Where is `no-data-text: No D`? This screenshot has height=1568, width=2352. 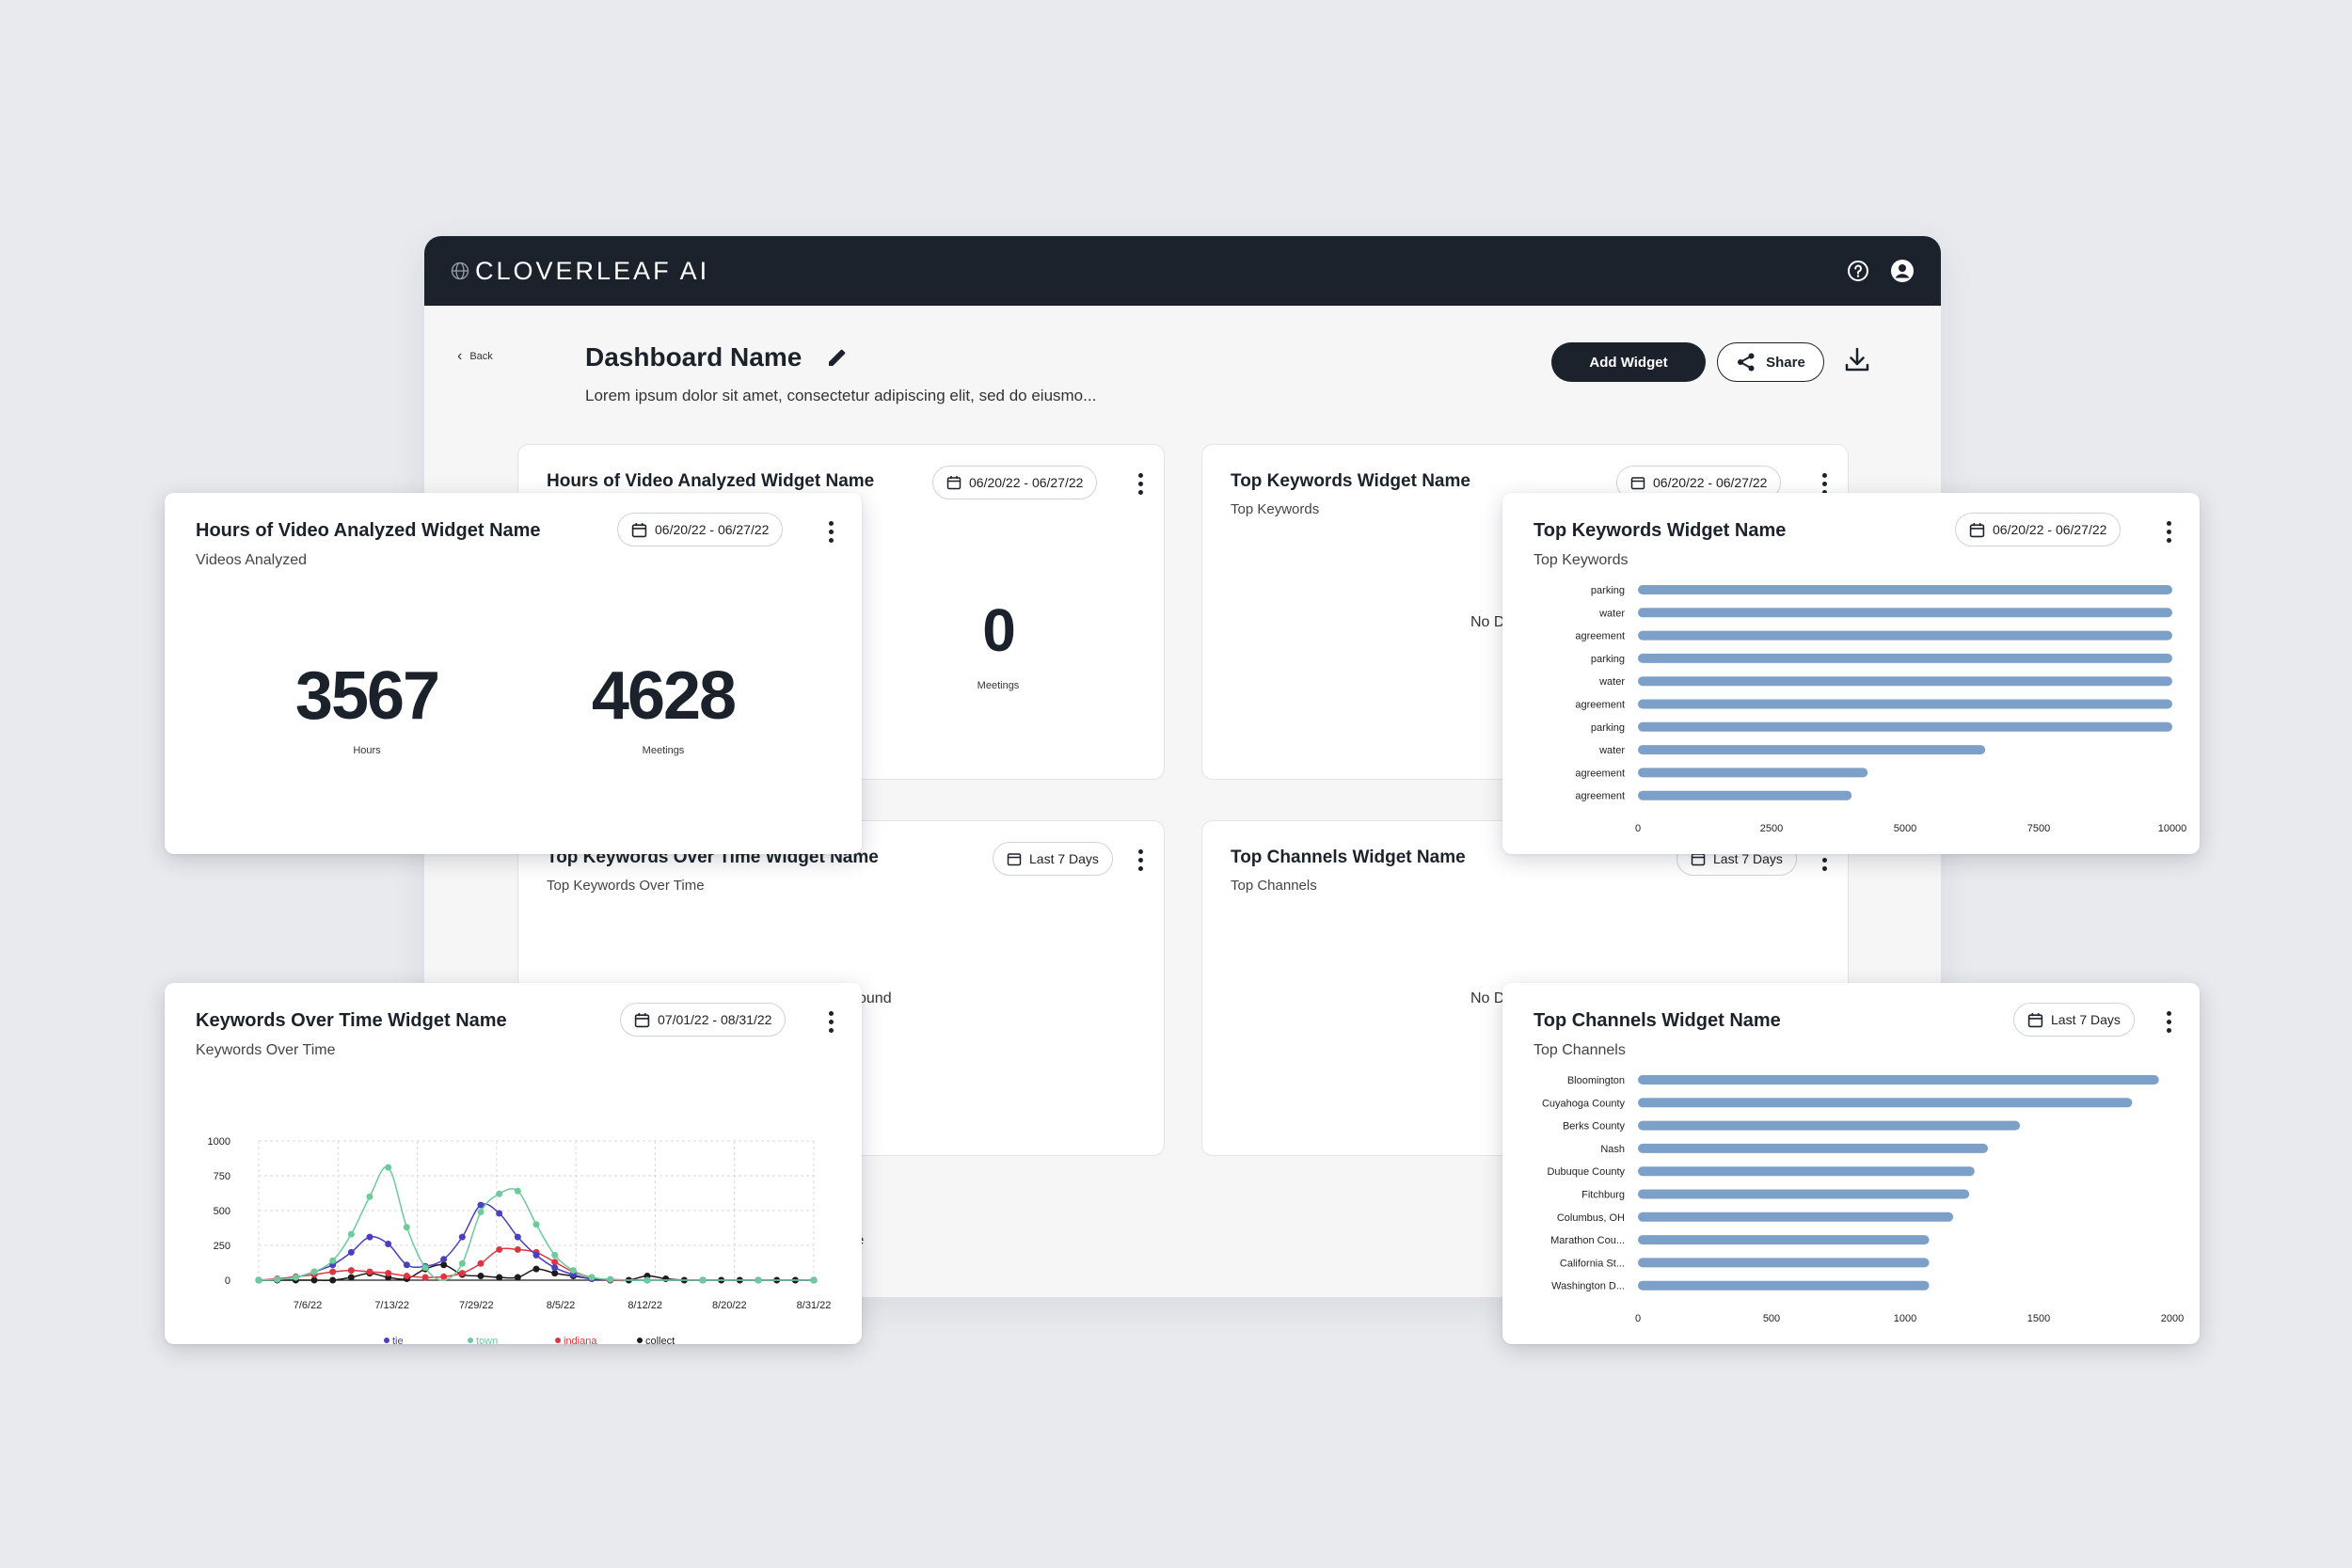
no-data-text: No D is located at coordinates (1487, 998).